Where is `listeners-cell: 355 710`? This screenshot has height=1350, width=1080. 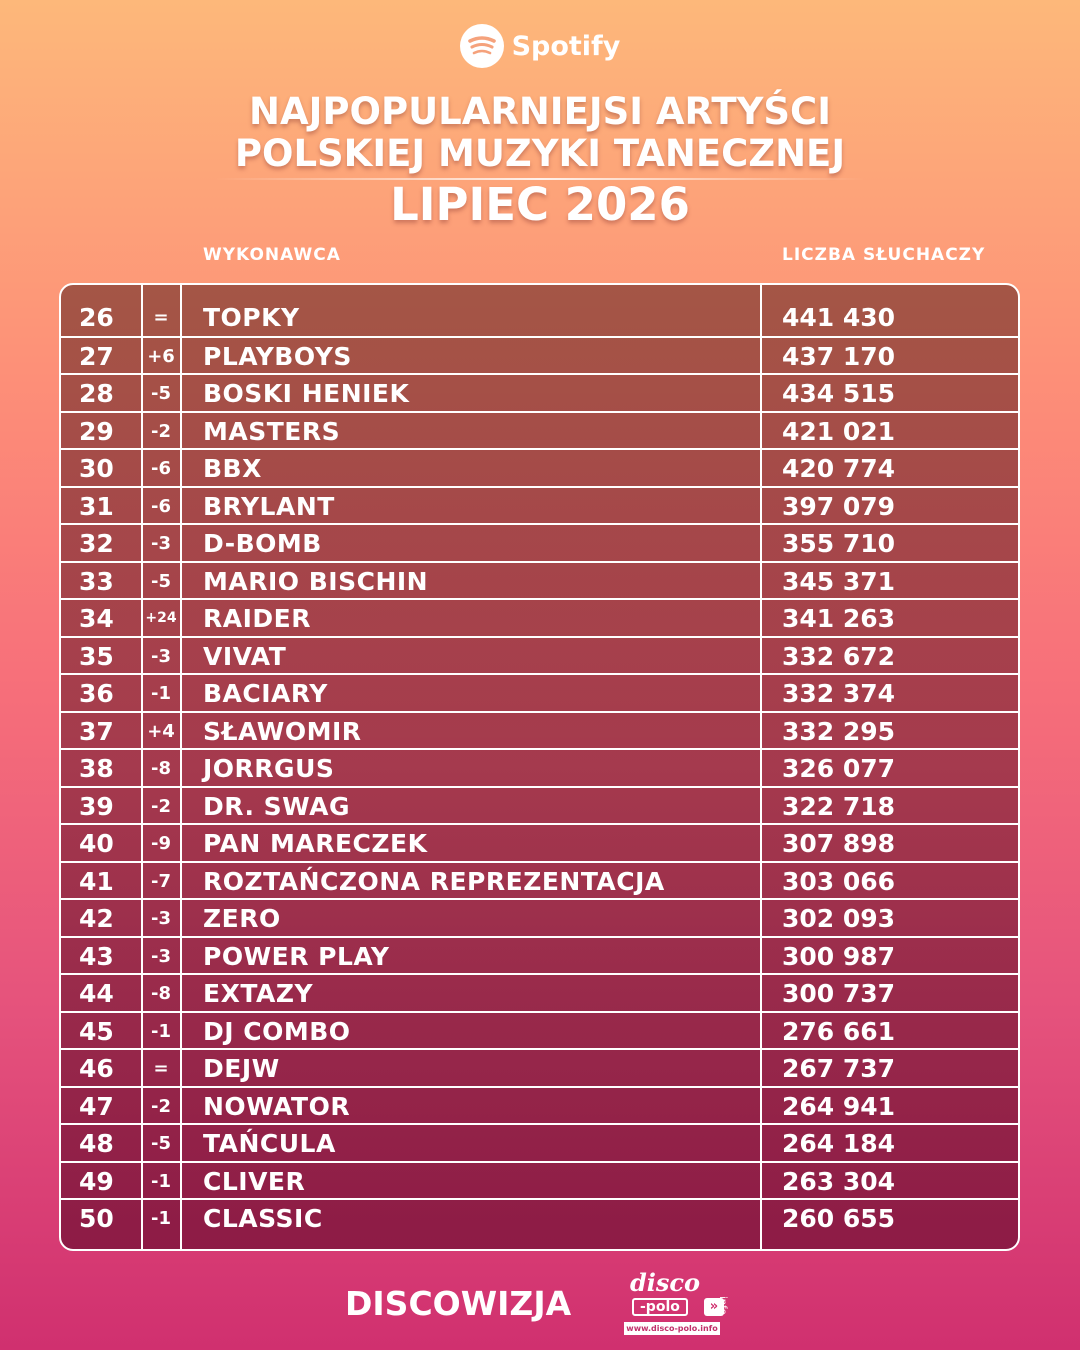 listeners-cell: 355 710 is located at coordinates (839, 543).